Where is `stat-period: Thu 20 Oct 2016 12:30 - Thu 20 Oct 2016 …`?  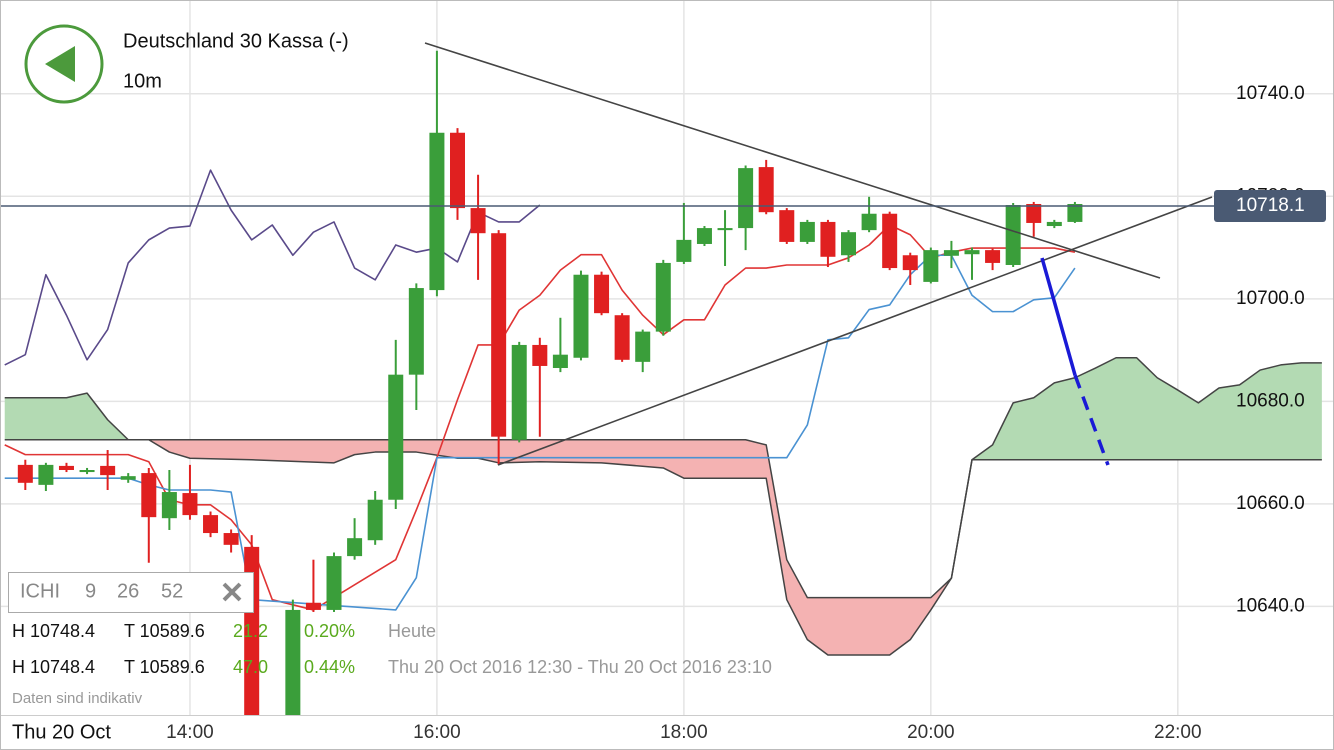 stat-period: Thu 20 Oct 2016 12:30 - Thu 20 Oct 2016 … is located at coordinates (580, 667).